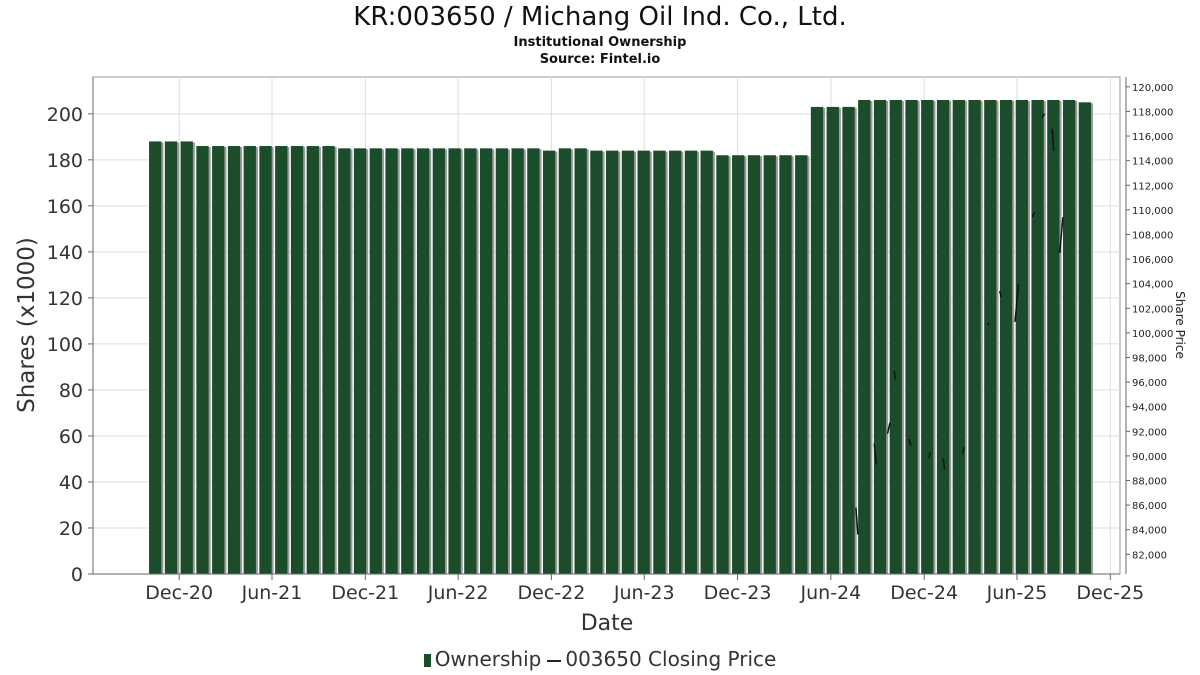  I want to click on price-legend-swatch, so click(554, 660).